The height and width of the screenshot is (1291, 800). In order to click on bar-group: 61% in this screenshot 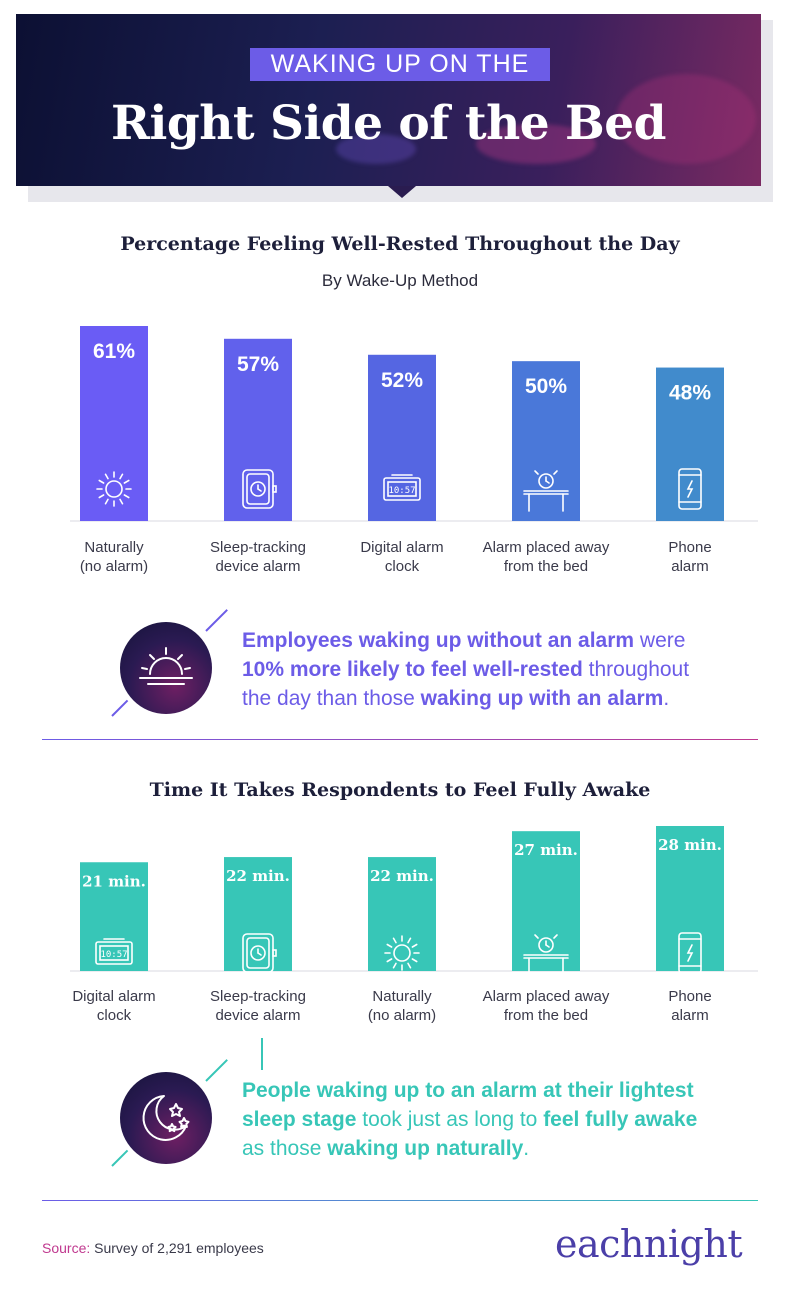, I will do `click(114, 423)`.